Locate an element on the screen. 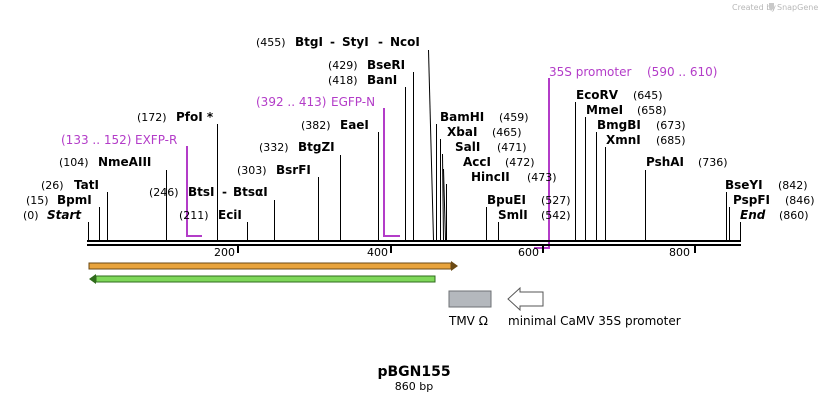 The image size is (828, 402). primer-exfp-r-range: (133 .. 152) is located at coordinates (96, 140).